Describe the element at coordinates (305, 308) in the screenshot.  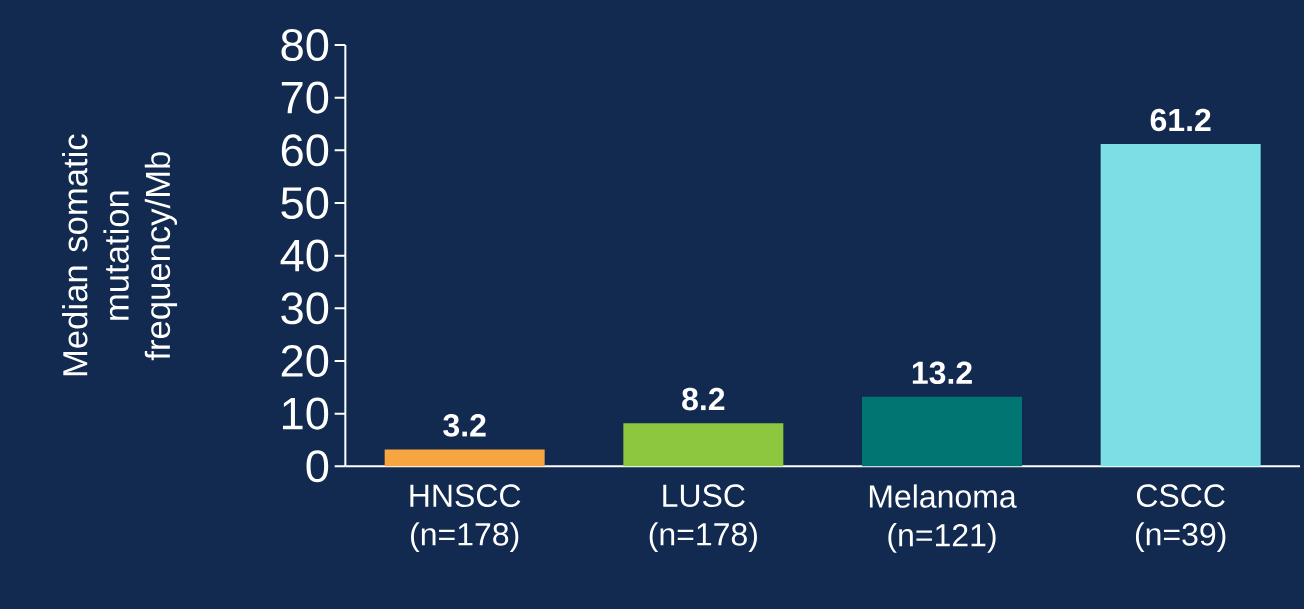
I see `y-tick-label: 30` at that location.